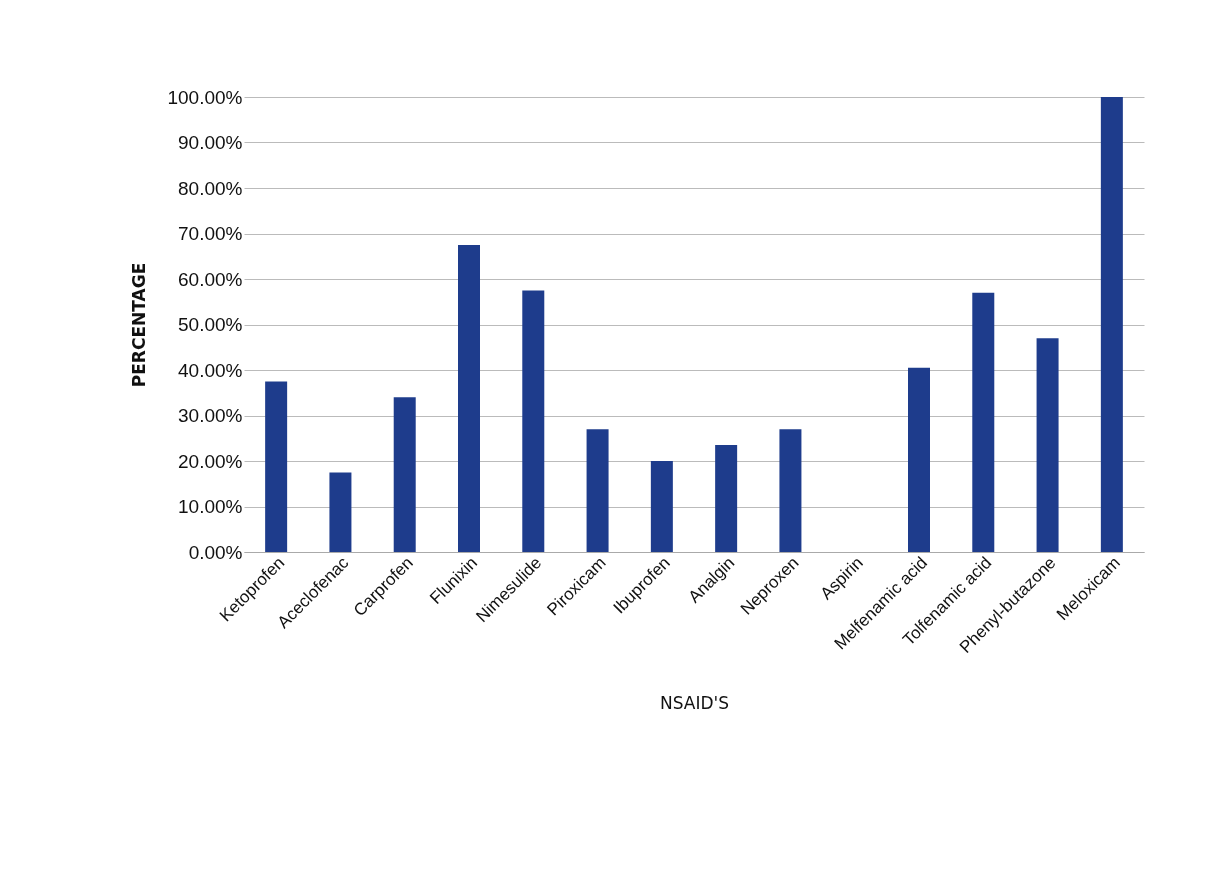 This screenshot has width=1222, height=895. I want to click on y-tick-label: 100.00%, so click(205, 97).